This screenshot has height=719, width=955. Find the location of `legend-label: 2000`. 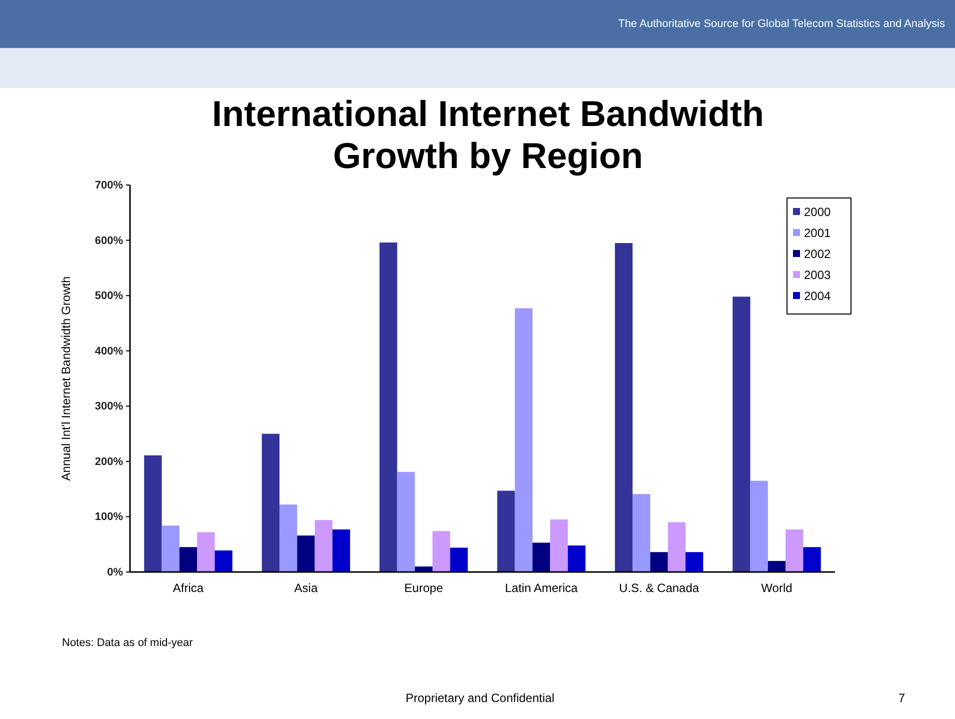

legend-label: 2000 is located at coordinates (818, 212).